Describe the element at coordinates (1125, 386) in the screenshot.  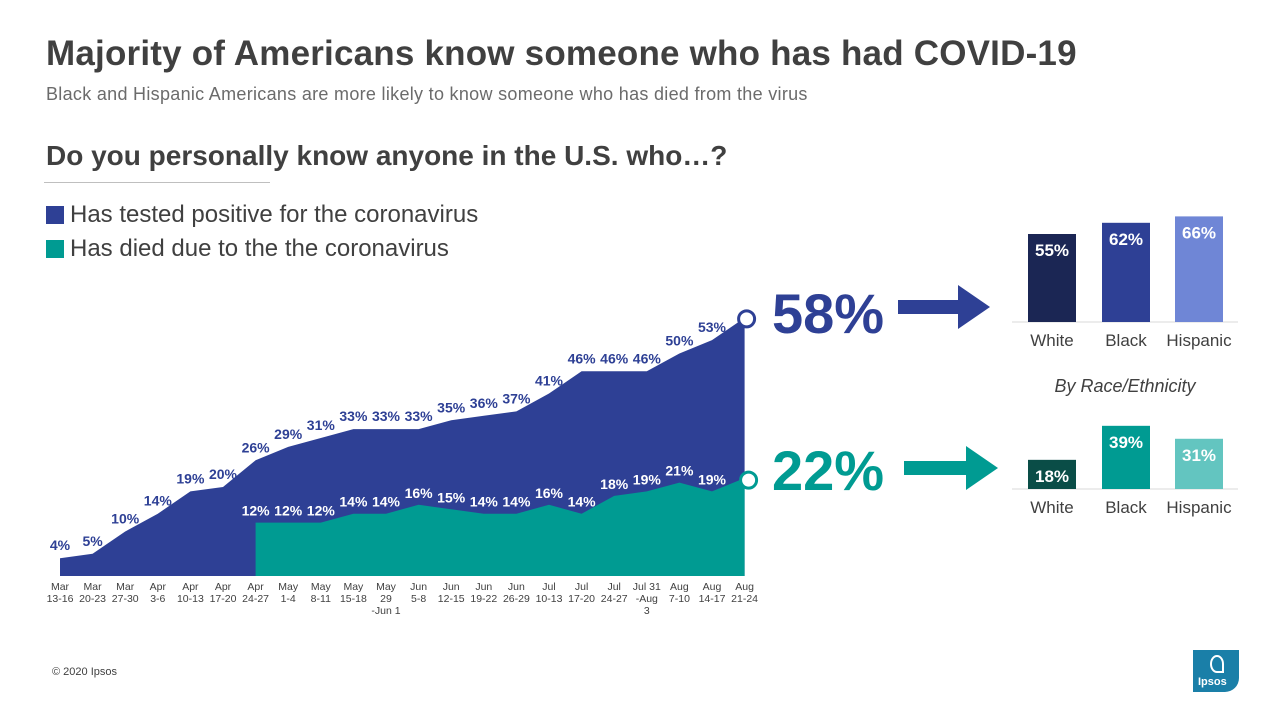
I see `race-chart-title: By Race/Ethnicity` at that location.